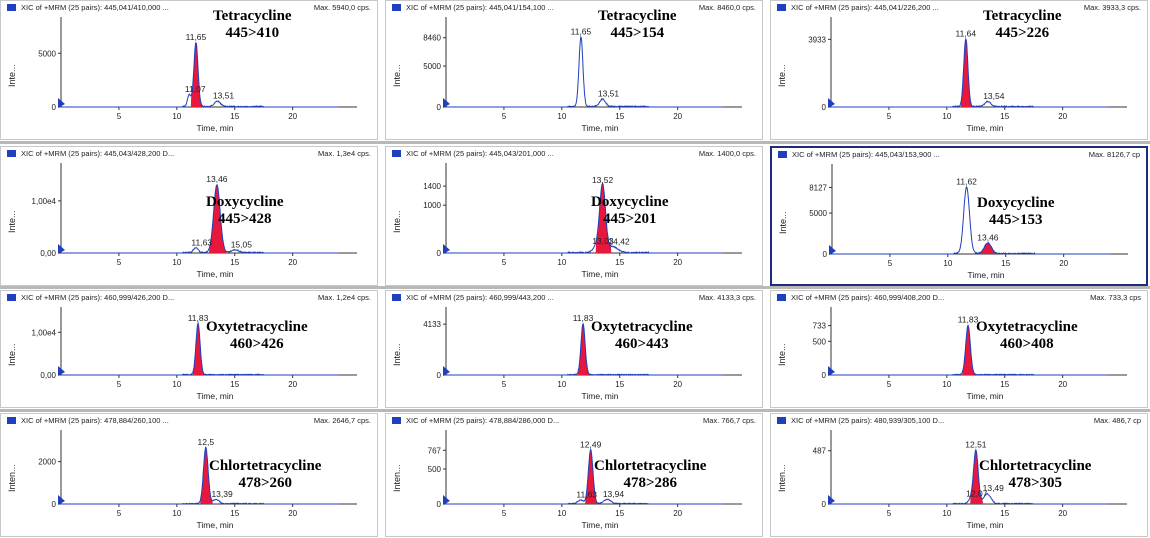  Describe the element at coordinates (435, 469) in the screenshot. I see `y-tick-label: 500` at that location.